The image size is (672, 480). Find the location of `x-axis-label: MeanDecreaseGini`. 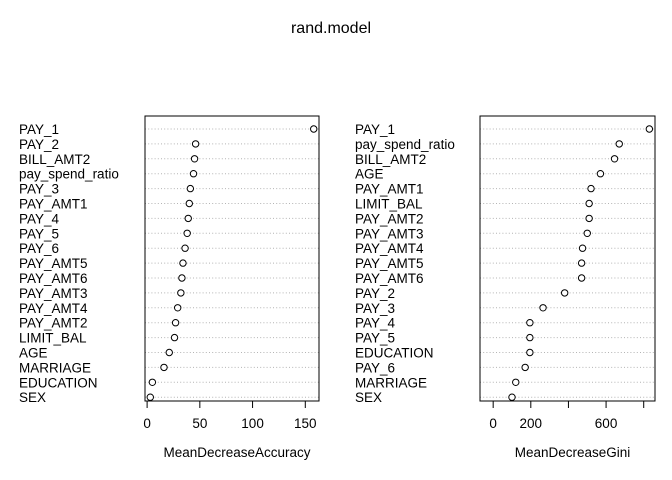

x-axis-label: MeanDecreaseGini is located at coordinates (573, 452).